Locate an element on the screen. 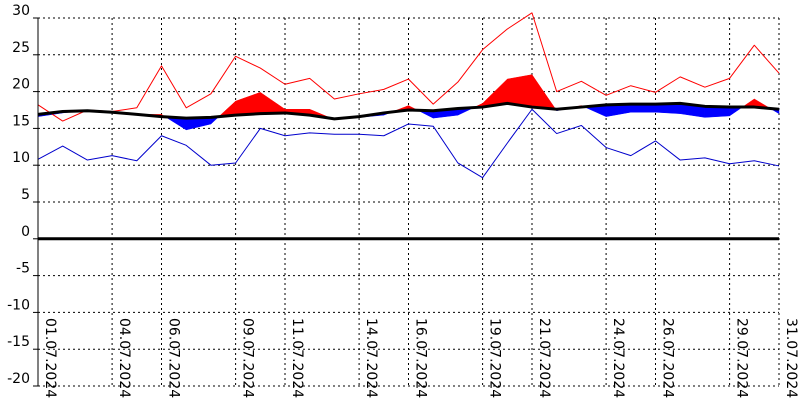 Image resolution: width=800 pixels, height=400 pixels. x-tick-label-11: 29.07.2024 is located at coordinates (742, 358).